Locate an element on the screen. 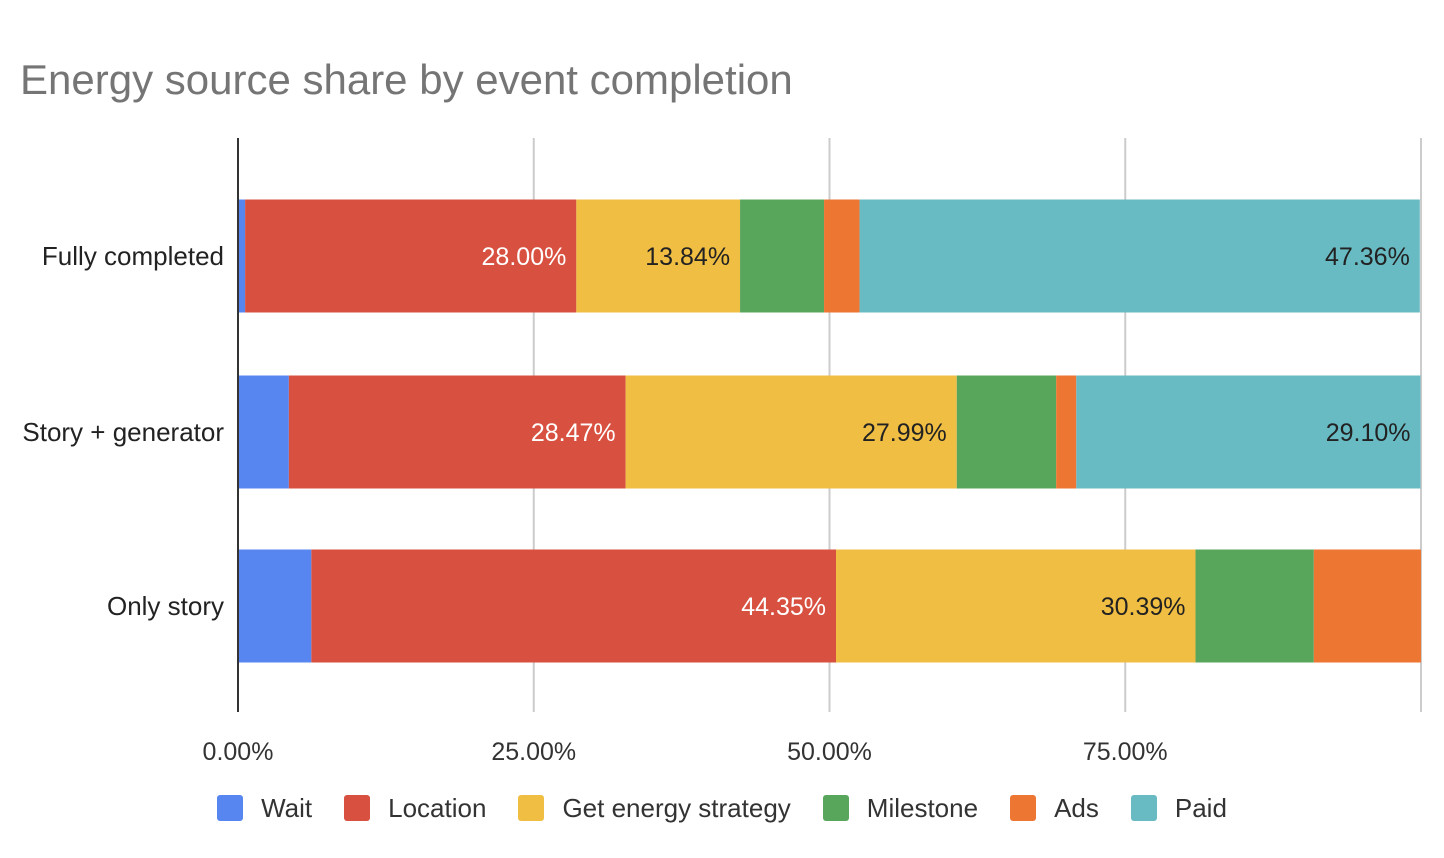 The height and width of the screenshot is (858, 1444). data-label: 44.35% is located at coordinates (783, 607).